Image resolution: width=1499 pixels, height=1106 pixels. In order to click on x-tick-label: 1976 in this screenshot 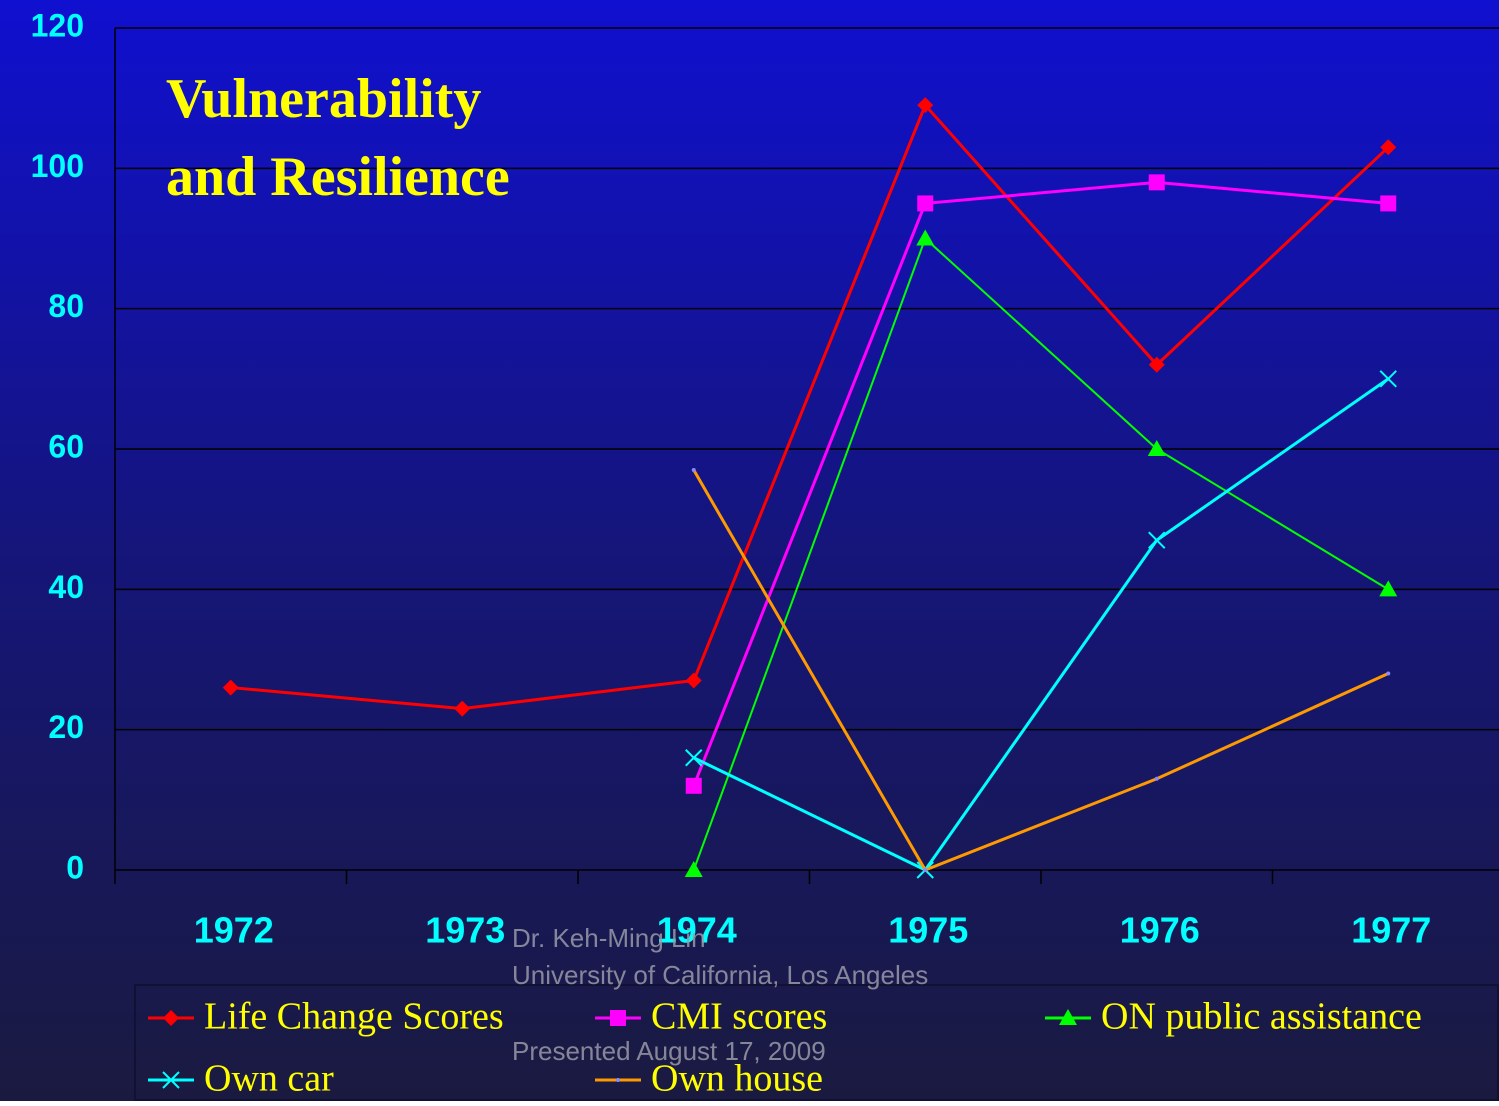, I will do `click(1160, 930)`.